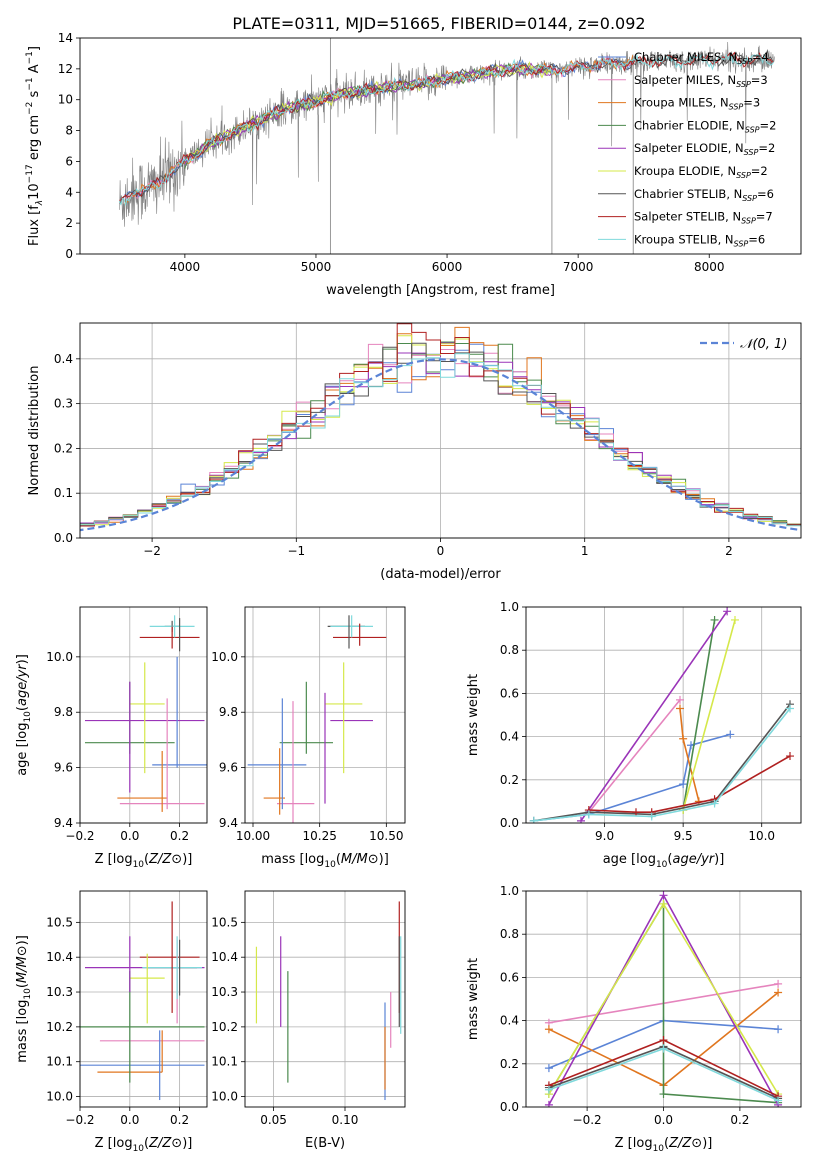 This screenshot has height=1170, width=819. What do you see at coordinates (142, 1001) in the screenshot?
I see `plot-area-mass_vs_Z` at bounding box center [142, 1001].